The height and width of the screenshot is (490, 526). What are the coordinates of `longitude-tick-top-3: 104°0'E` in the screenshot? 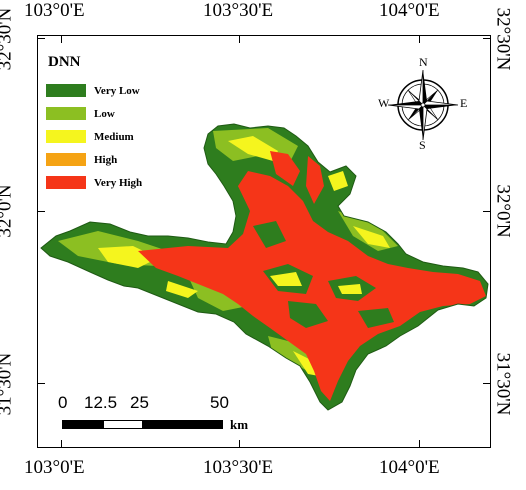 It's located at (409, 10).